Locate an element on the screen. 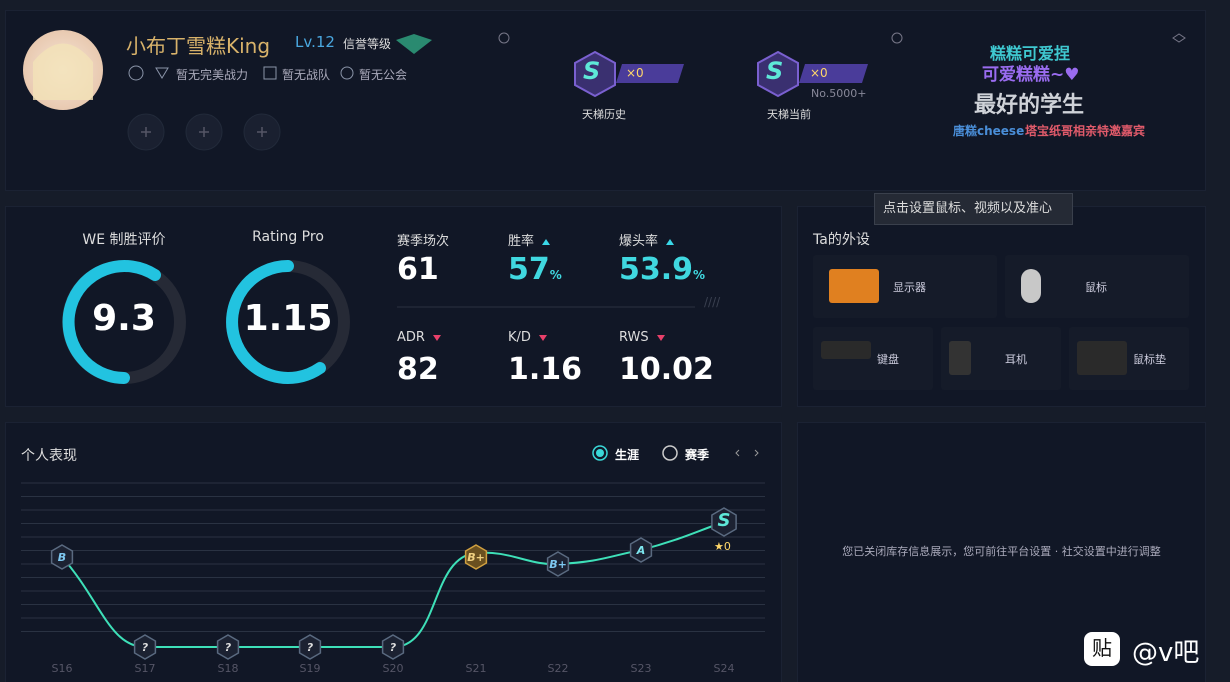 This screenshot has width=1230, height=682. ladder-label: 天梯历史 is located at coordinates (604, 114).